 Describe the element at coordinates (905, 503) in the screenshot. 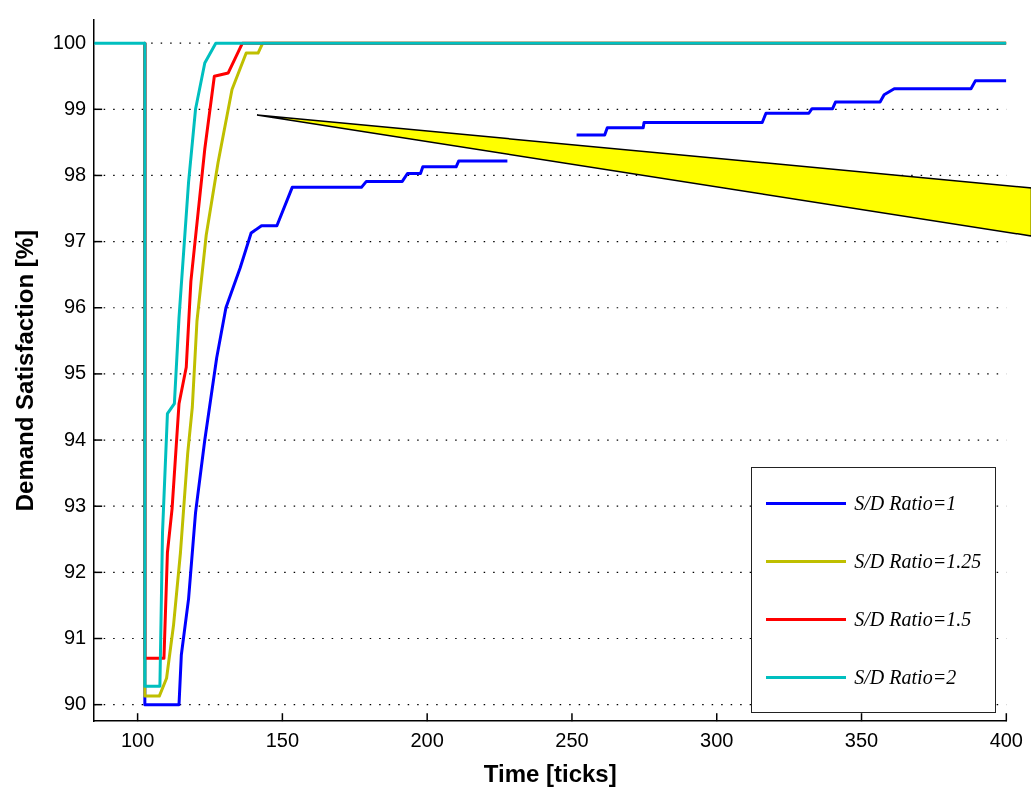

I see `legend-label: S/D Ratio=1` at that location.